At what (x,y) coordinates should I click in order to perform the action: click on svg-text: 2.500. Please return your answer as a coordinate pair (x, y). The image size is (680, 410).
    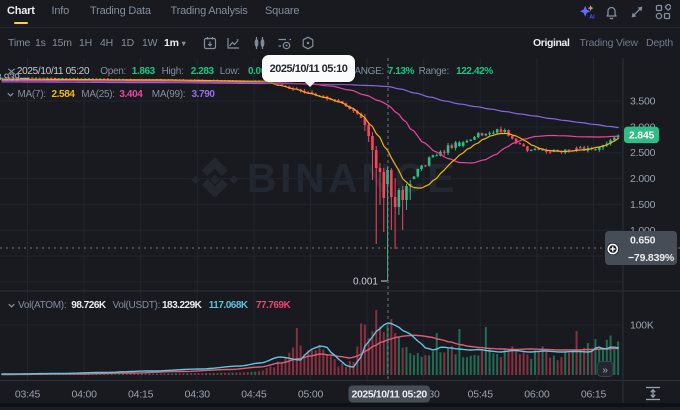
    Looking at the image, I should click on (643, 153).